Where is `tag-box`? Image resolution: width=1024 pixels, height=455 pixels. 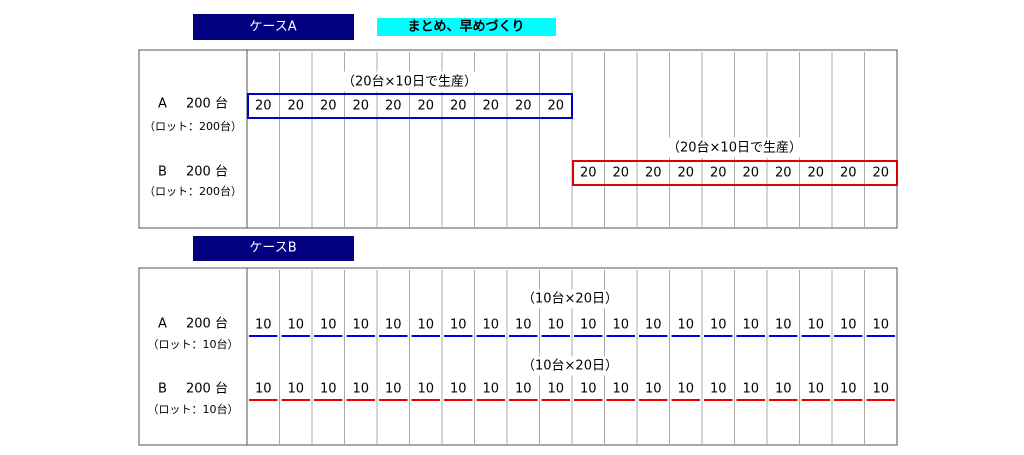 tag-box is located at coordinates (466, 27).